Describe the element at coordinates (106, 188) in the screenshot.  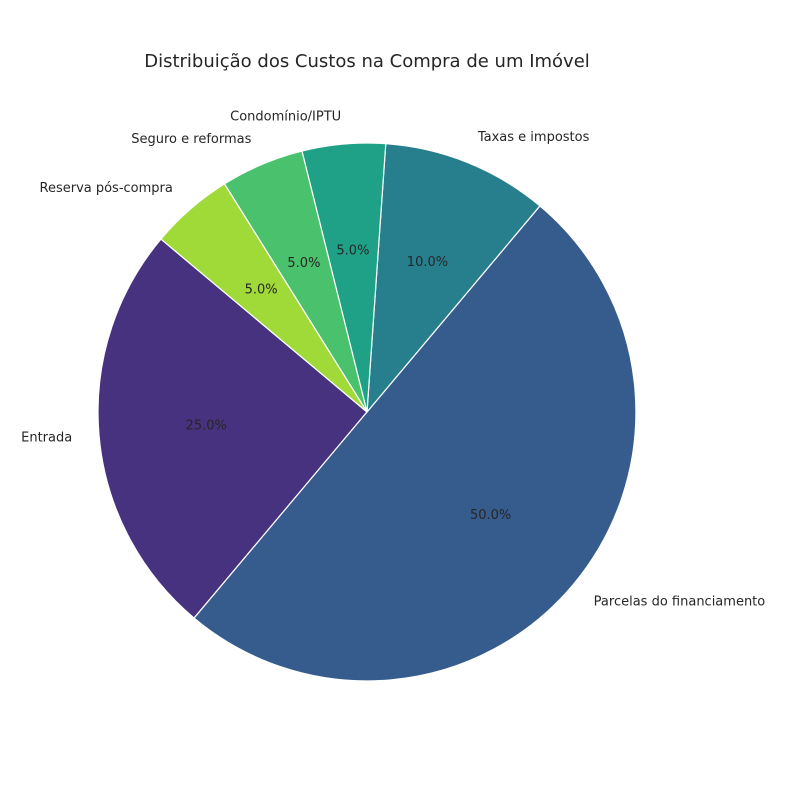
I see `slice-label: Reserva pós-compra` at that location.